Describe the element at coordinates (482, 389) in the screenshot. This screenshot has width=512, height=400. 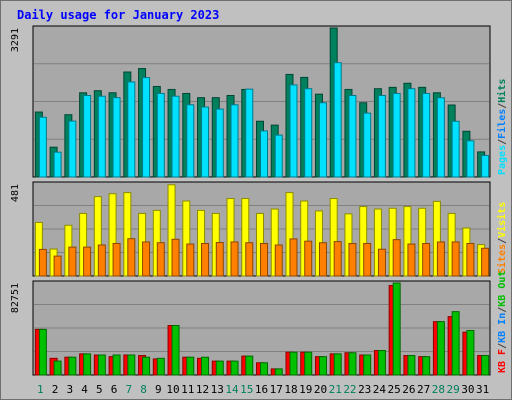
I see `x-tick-label: 31` at that location.